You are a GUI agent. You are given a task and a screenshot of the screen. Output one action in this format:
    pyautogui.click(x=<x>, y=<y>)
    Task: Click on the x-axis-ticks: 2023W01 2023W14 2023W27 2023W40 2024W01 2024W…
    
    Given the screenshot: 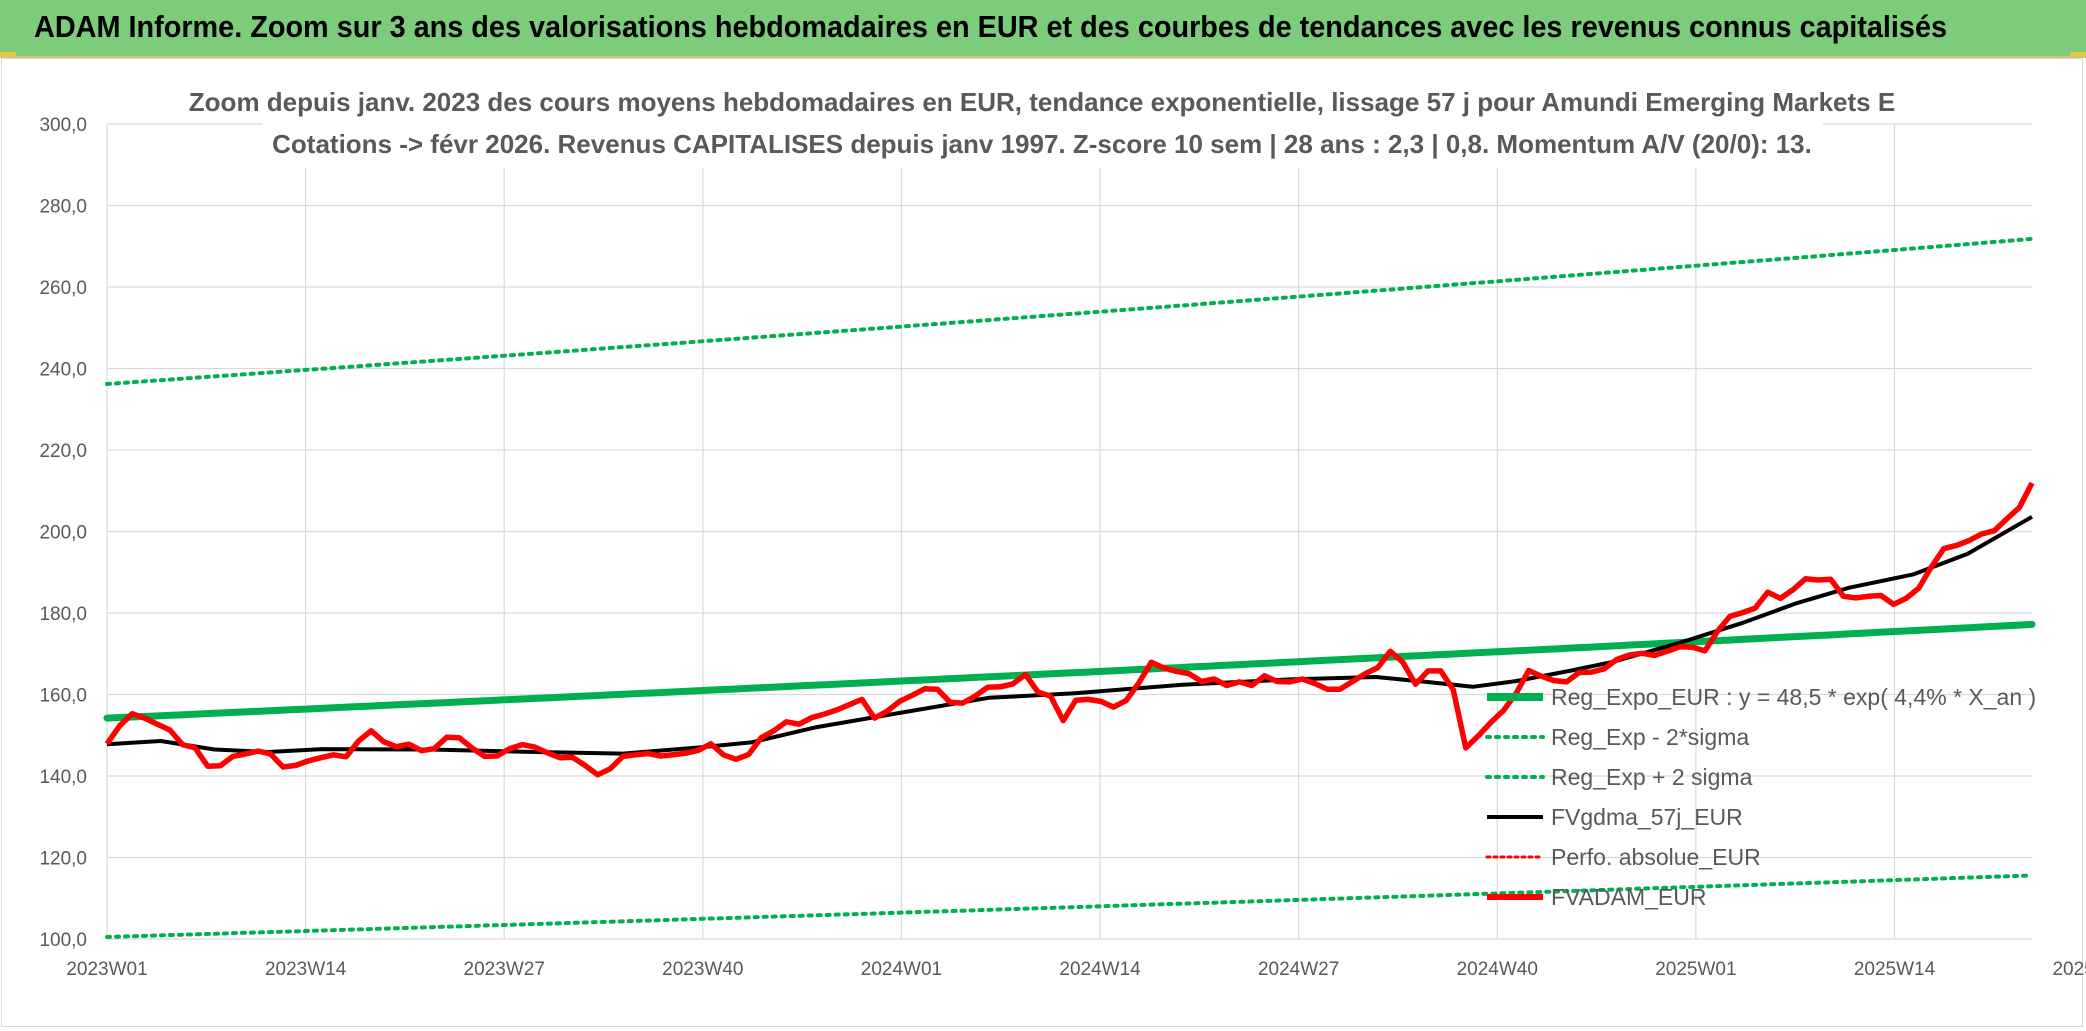 What is the action you would take?
    pyautogui.click(x=1076, y=969)
    